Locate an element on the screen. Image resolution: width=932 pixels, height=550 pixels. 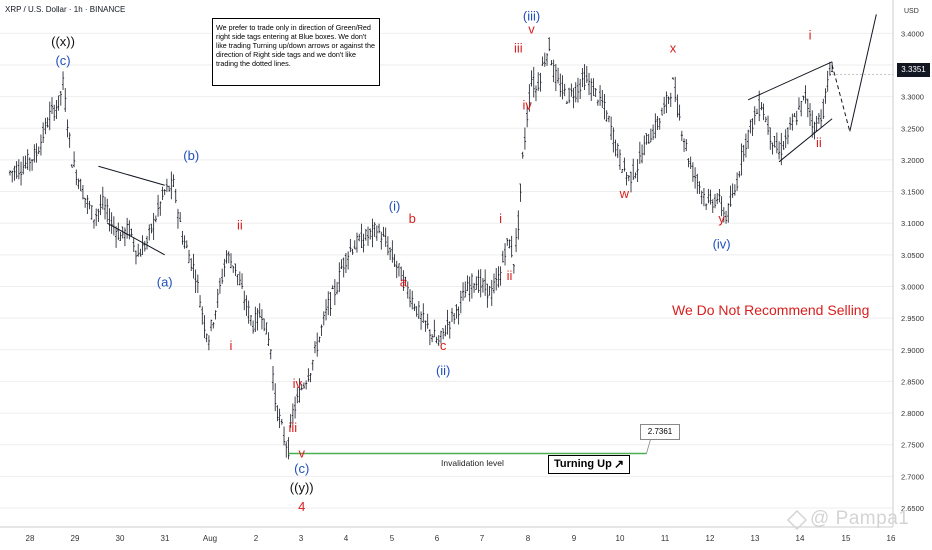
x-tick-label: 16 is located at coordinates (891, 538).